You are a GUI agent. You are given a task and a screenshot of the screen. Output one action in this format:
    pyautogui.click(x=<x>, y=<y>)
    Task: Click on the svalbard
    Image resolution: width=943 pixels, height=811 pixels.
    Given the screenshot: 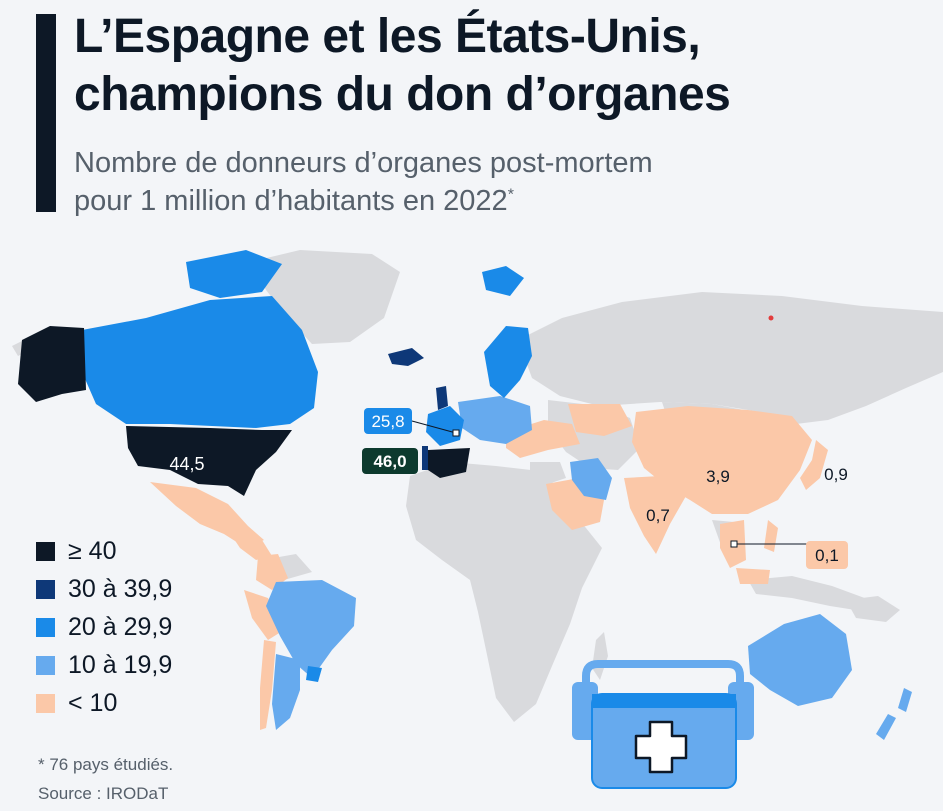 What is the action you would take?
    pyautogui.click(x=503, y=281)
    